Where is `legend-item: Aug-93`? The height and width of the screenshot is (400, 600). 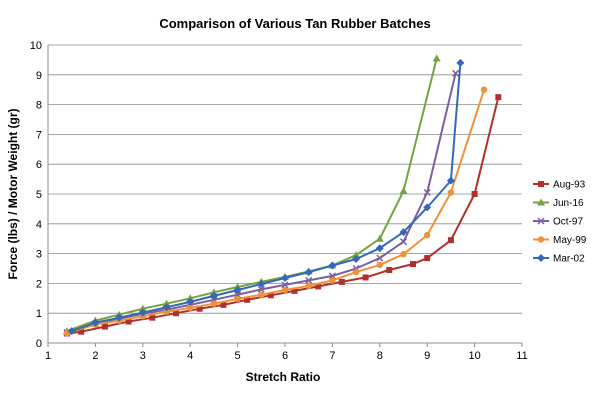 legend-item: Aug-93 is located at coordinates (559, 185).